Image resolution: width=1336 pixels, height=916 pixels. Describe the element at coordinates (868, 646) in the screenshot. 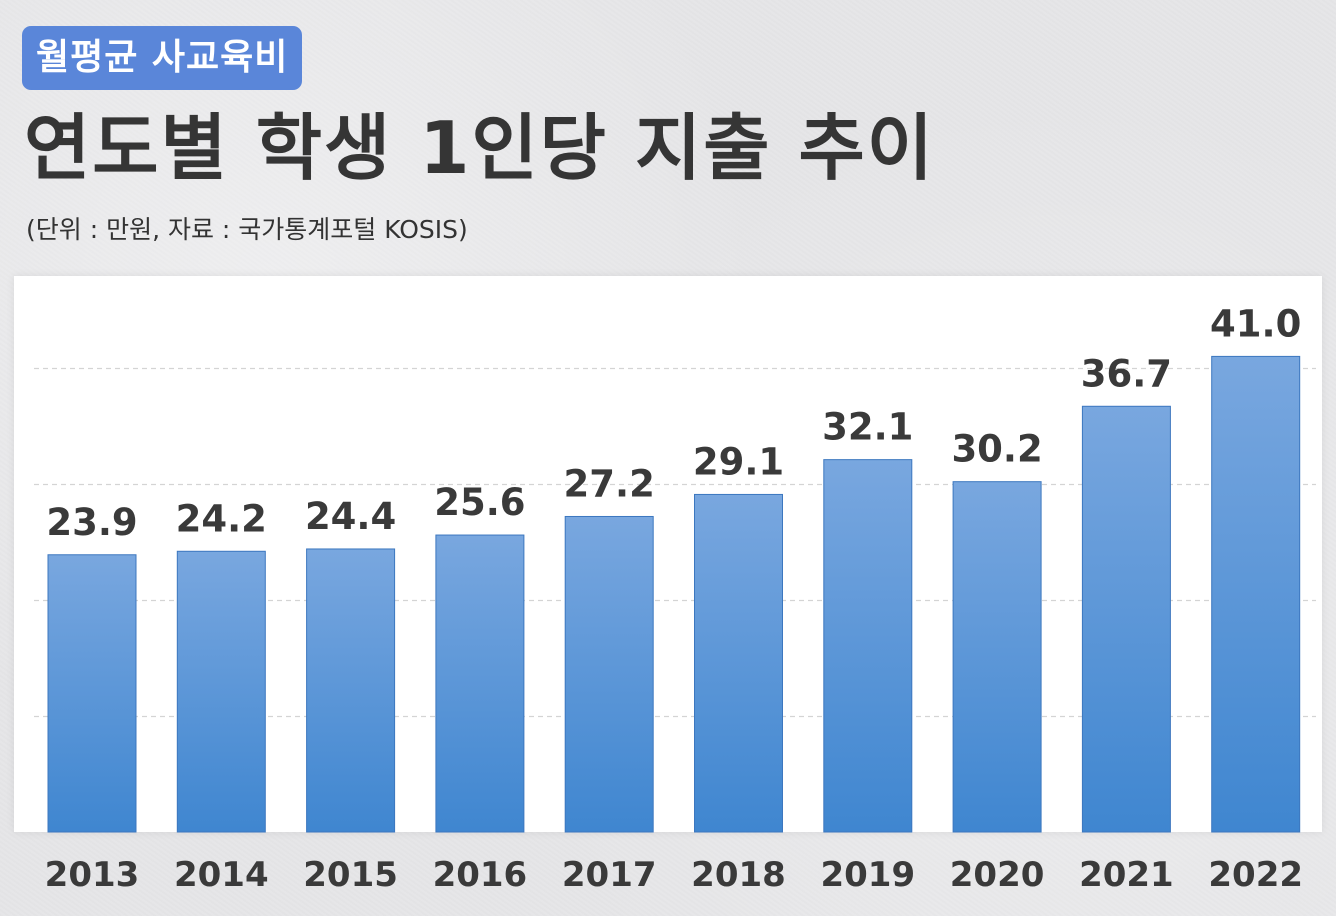

I see `bar-2019` at that location.